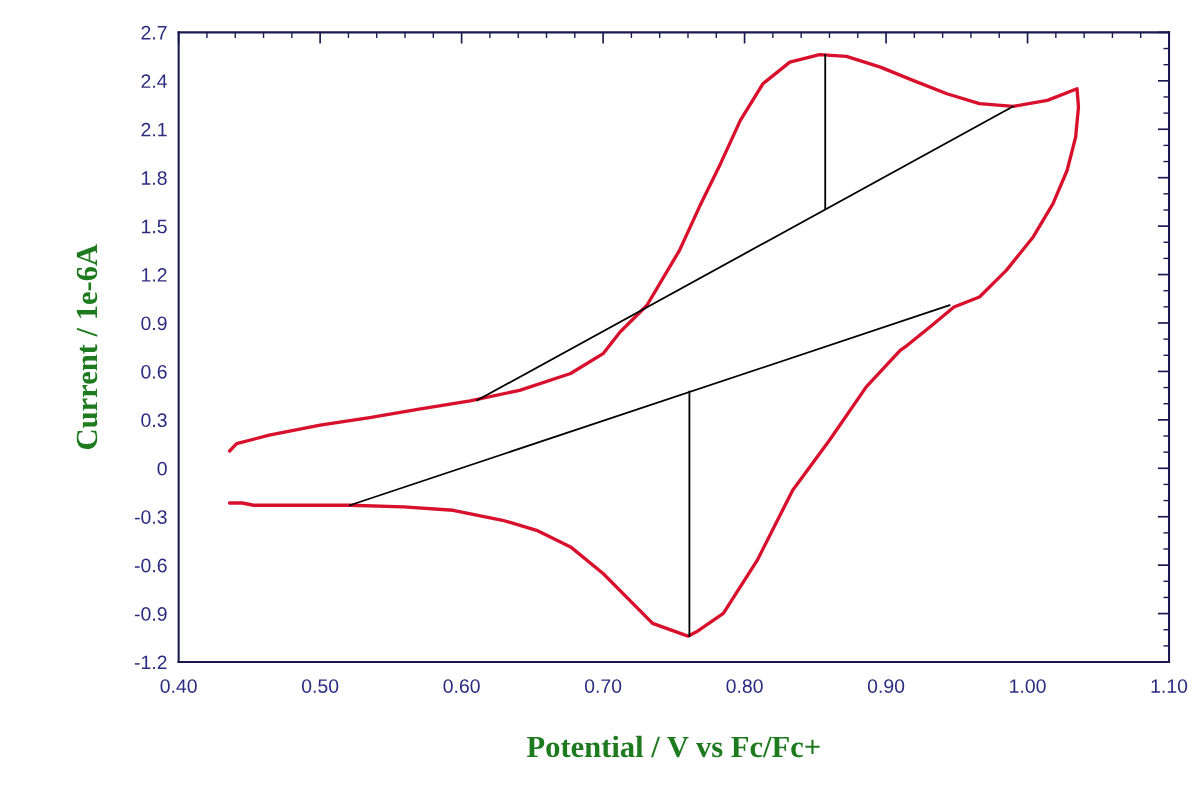 The image size is (1199, 790). What do you see at coordinates (178, 686) in the screenshot?
I see `x-tick-label: 0.40` at bounding box center [178, 686].